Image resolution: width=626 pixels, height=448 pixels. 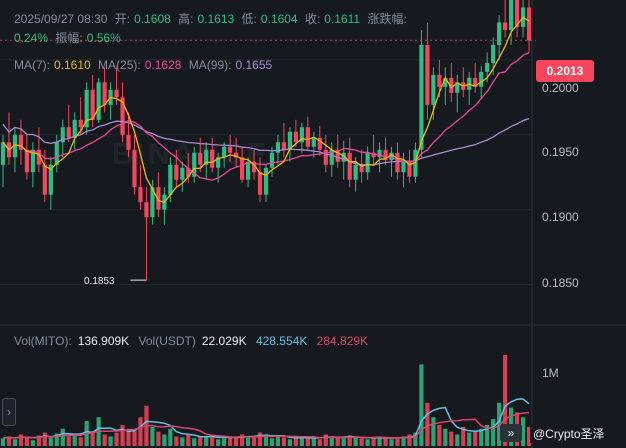 What do you see at coordinates (119, 65) in the screenshot?
I see `ma25-label: MA(25):` at bounding box center [119, 65].